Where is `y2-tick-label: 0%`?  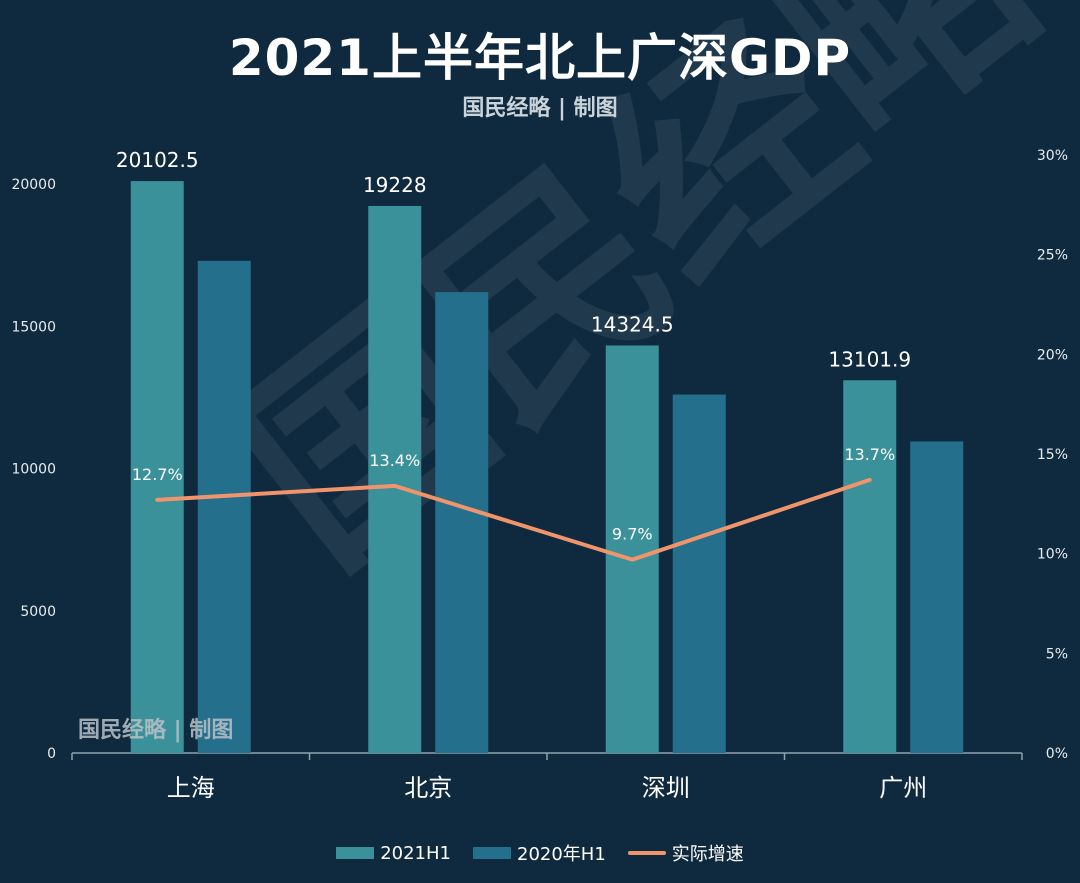
y2-tick-label: 0% is located at coordinates (1057, 754).